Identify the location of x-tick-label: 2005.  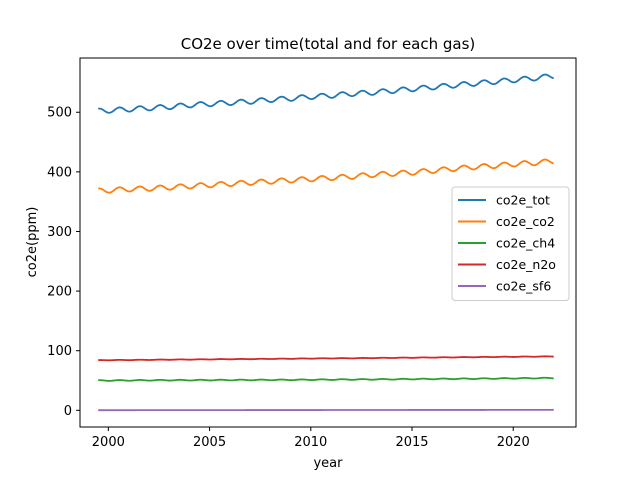
(209, 442).